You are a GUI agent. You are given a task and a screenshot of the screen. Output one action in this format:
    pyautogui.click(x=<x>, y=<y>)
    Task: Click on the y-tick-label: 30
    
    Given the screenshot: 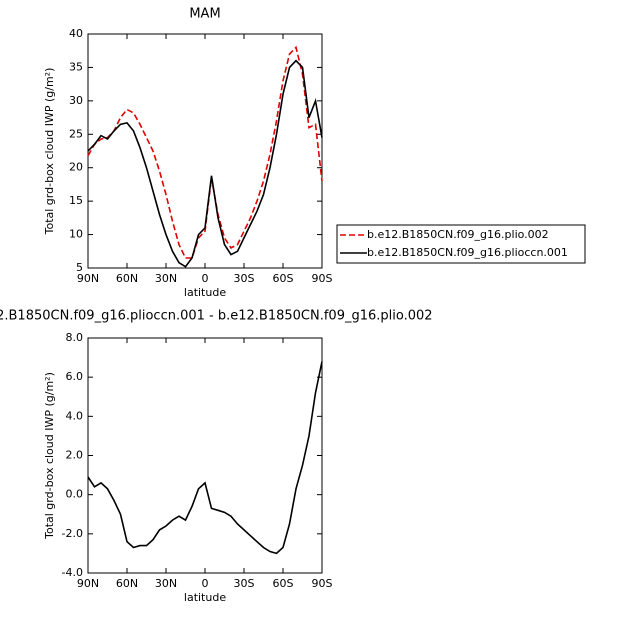 What is the action you would take?
    pyautogui.click(x=76, y=100)
    